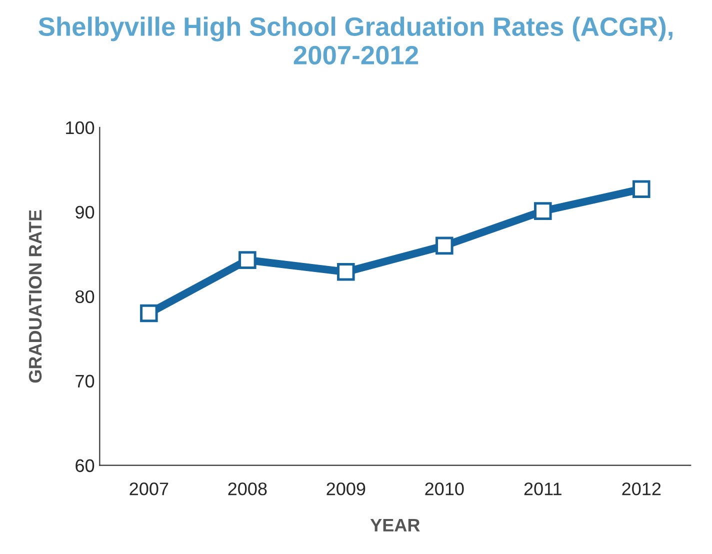  What do you see at coordinates (444, 489) in the screenshot?
I see `x-tick-label: 2010` at bounding box center [444, 489].